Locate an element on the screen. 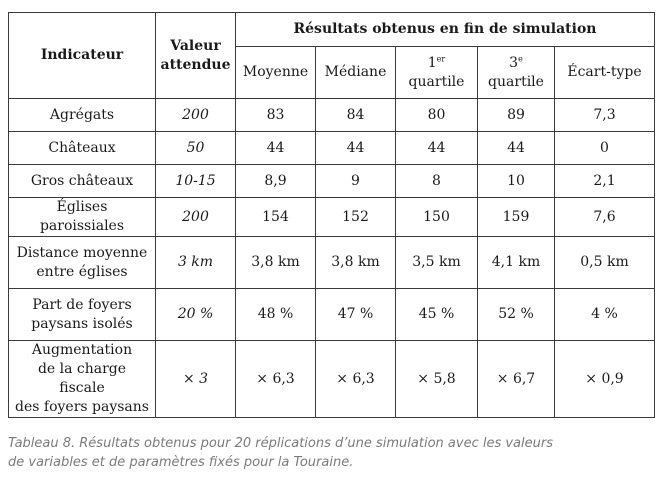 The width and height of the screenshot is (664, 479). median-cell: 3,8 km is located at coordinates (355, 262).